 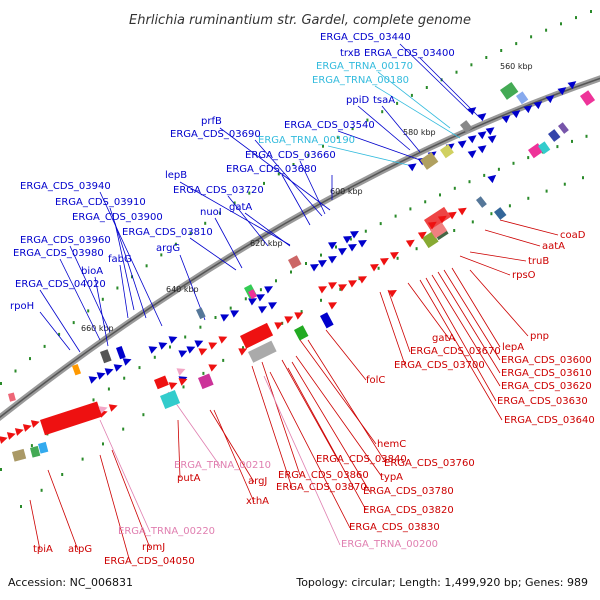 What do you see at coordinates (524, 275) in the screenshot?
I see `gene-label: rpsO` at bounding box center [524, 275].